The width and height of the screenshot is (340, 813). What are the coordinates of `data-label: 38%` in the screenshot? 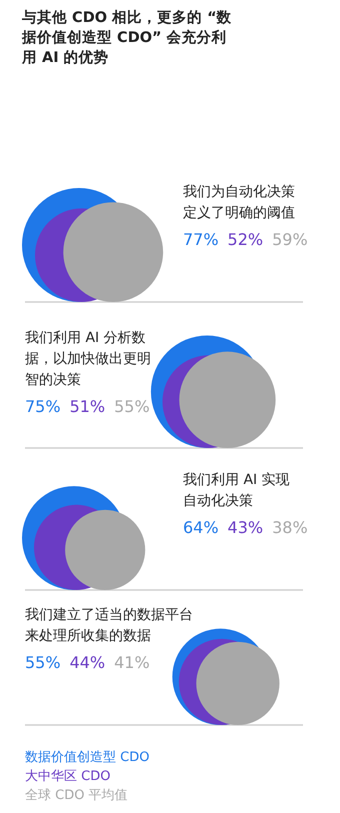 It's located at (290, 527).